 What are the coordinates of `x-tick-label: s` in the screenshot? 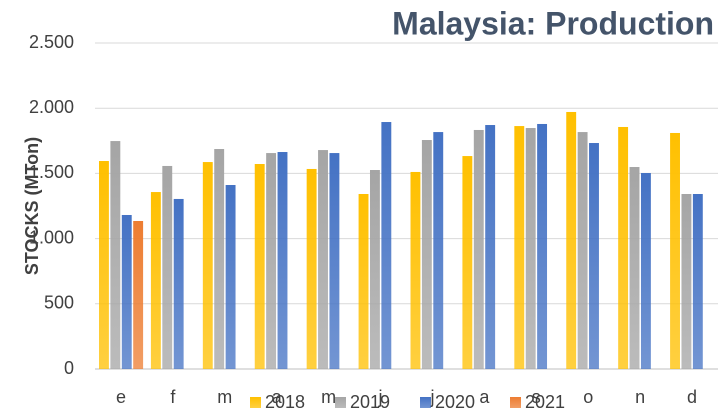 It's located at (536, 397).